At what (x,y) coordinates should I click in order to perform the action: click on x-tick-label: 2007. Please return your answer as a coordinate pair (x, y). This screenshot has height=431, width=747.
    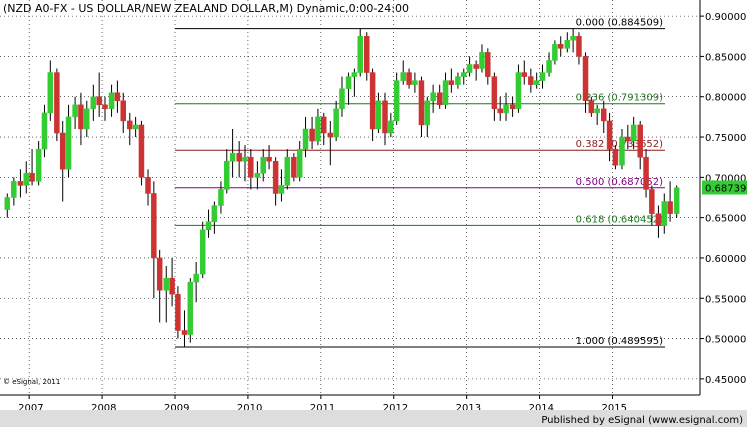
    Looking at the image, I should click on (30, 408).